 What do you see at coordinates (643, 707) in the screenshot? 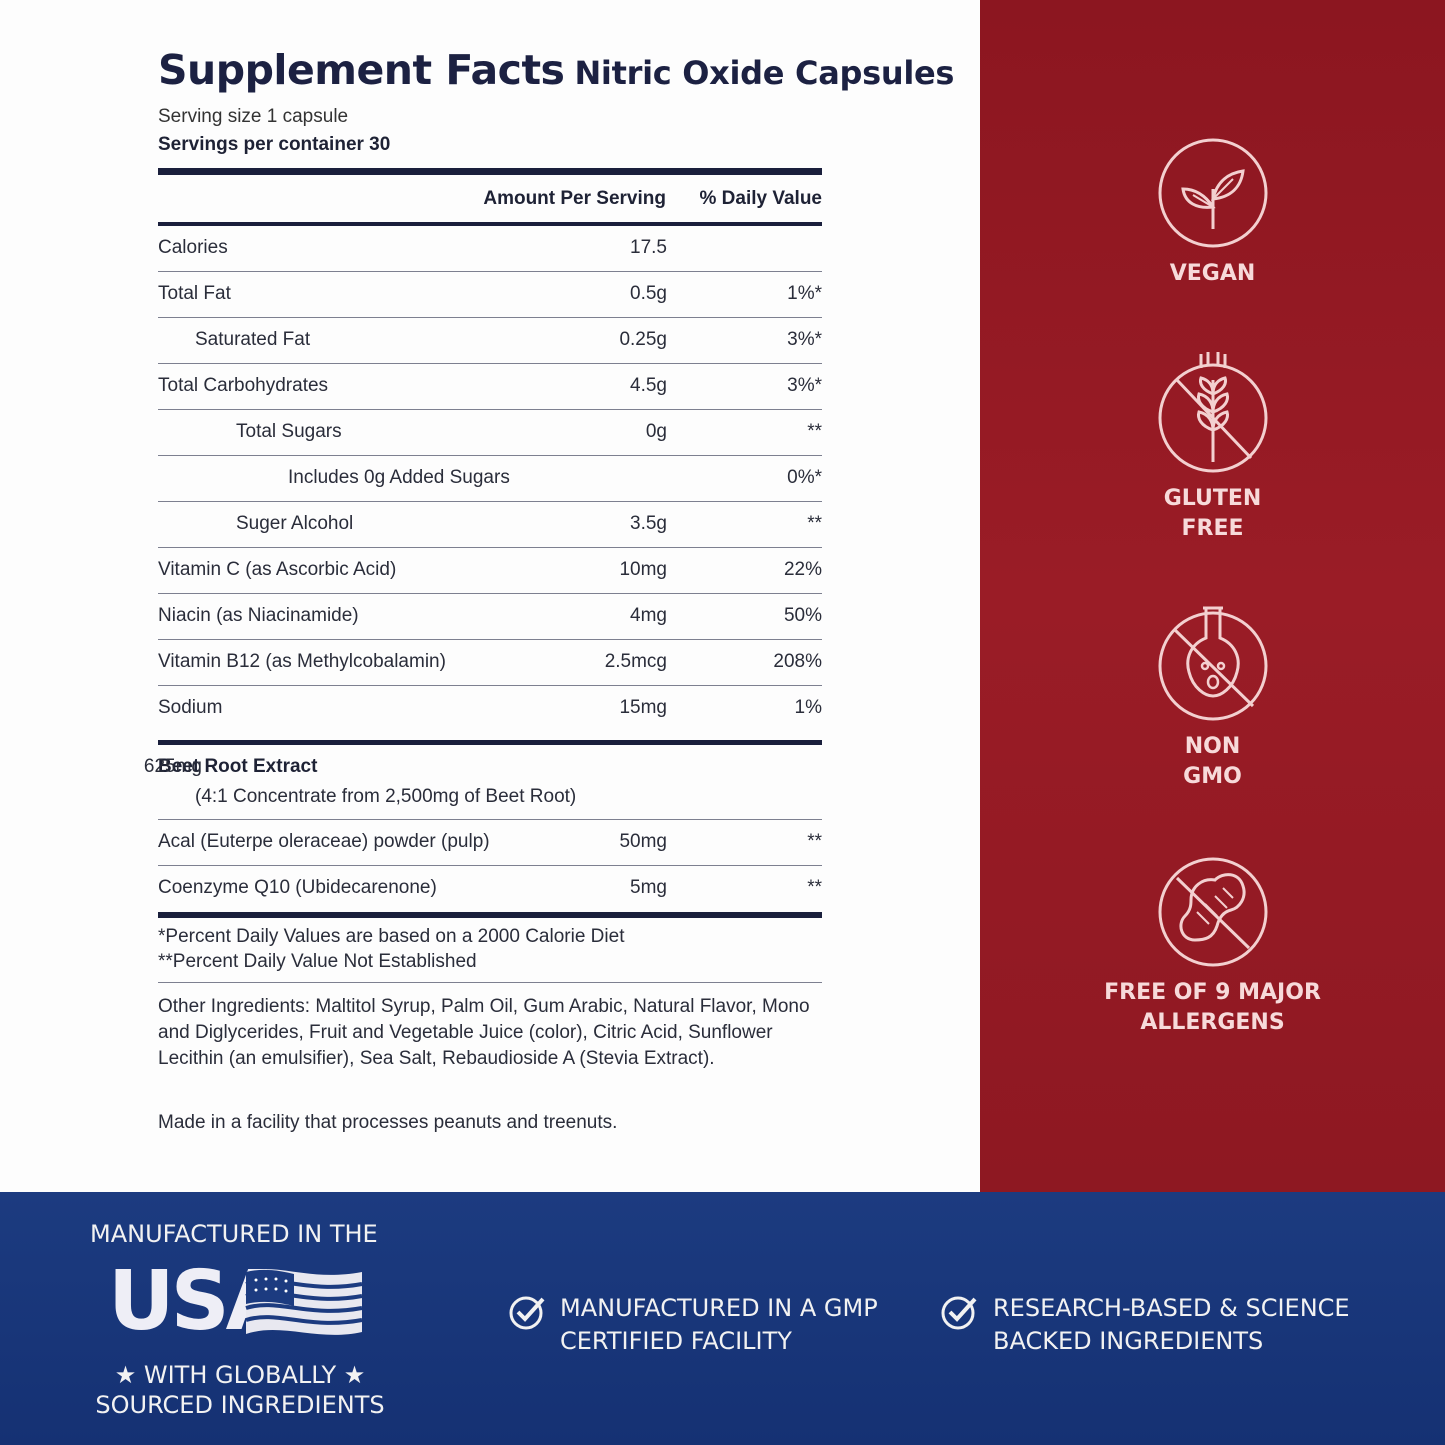
I see `nutrient-amount: 15mg` at bounding box center [643, 707].